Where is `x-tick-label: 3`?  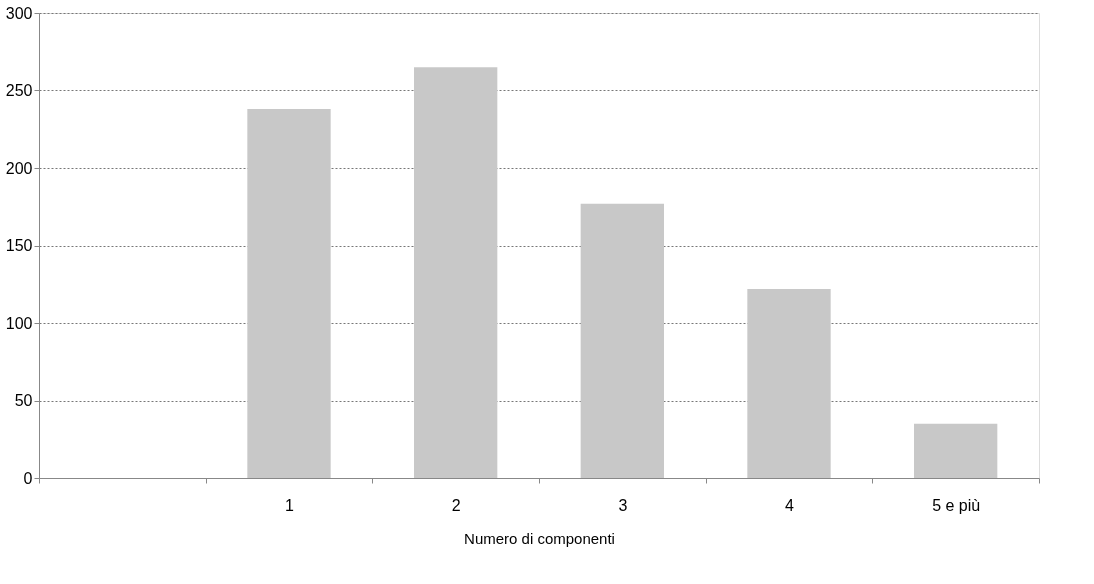 x-tick-label: 3 is located at coordinates (623, 505).